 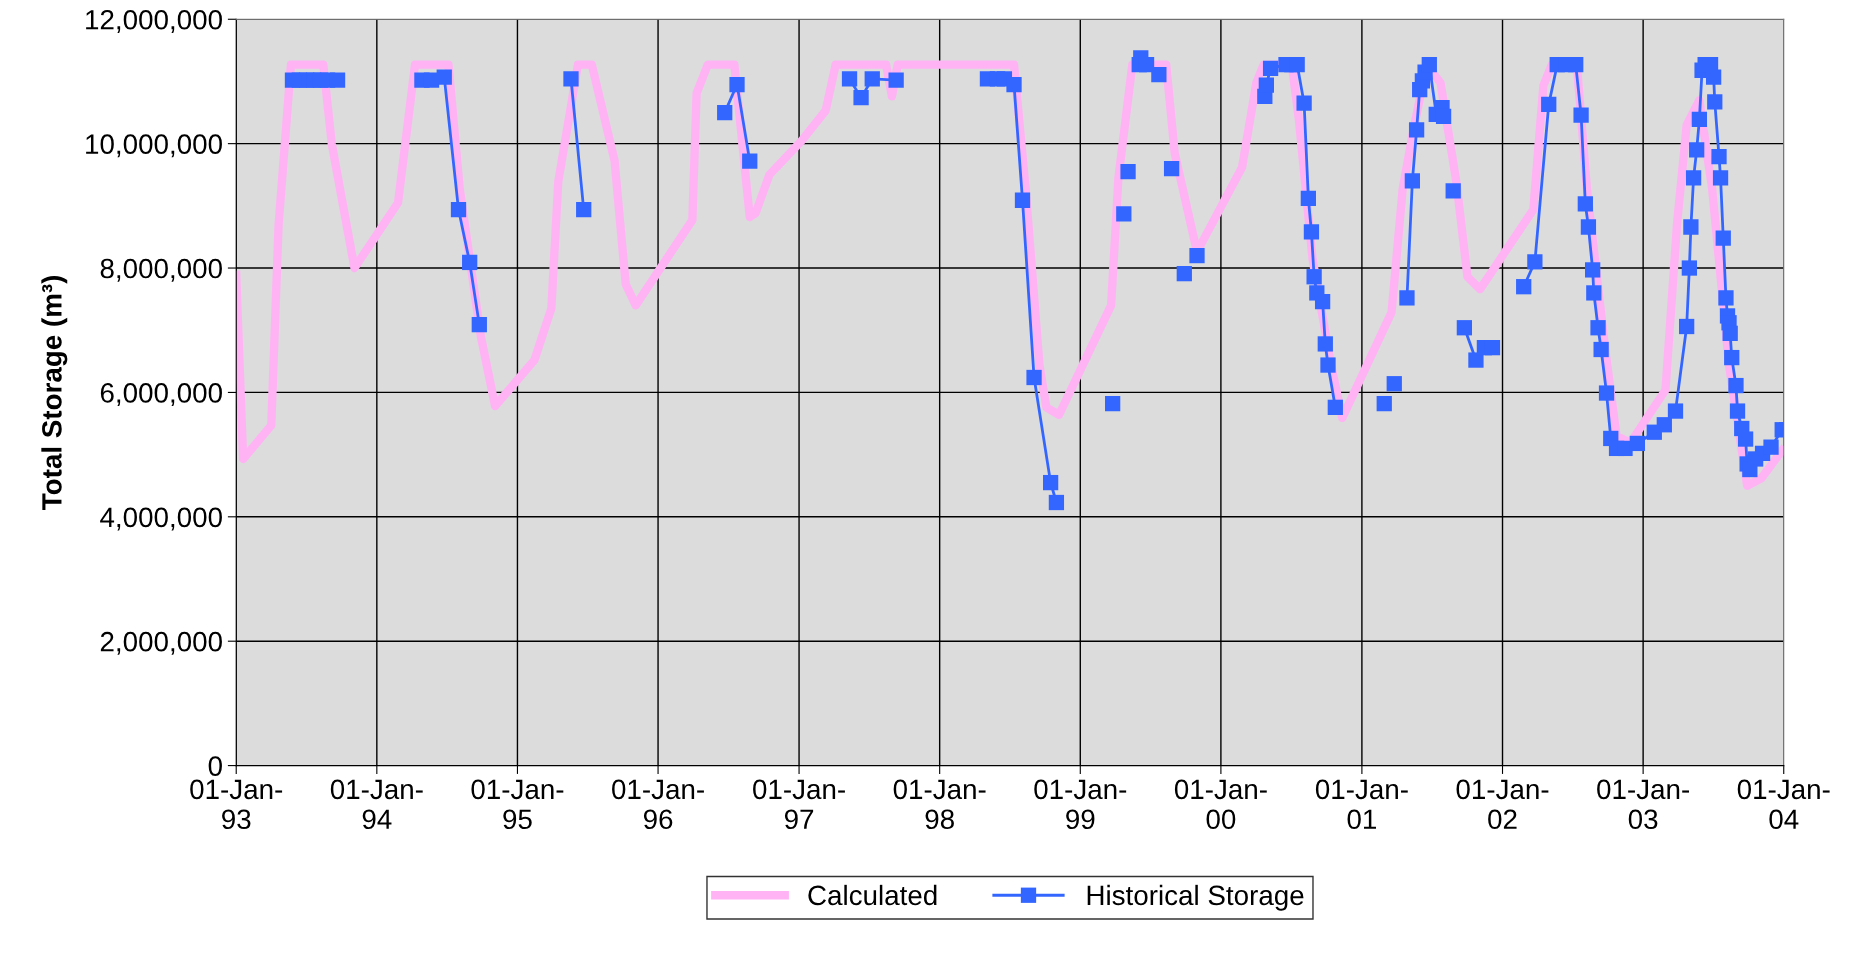 I want to click on x-tick-label: 01-Jan- 97, so click(x=799, y=804).